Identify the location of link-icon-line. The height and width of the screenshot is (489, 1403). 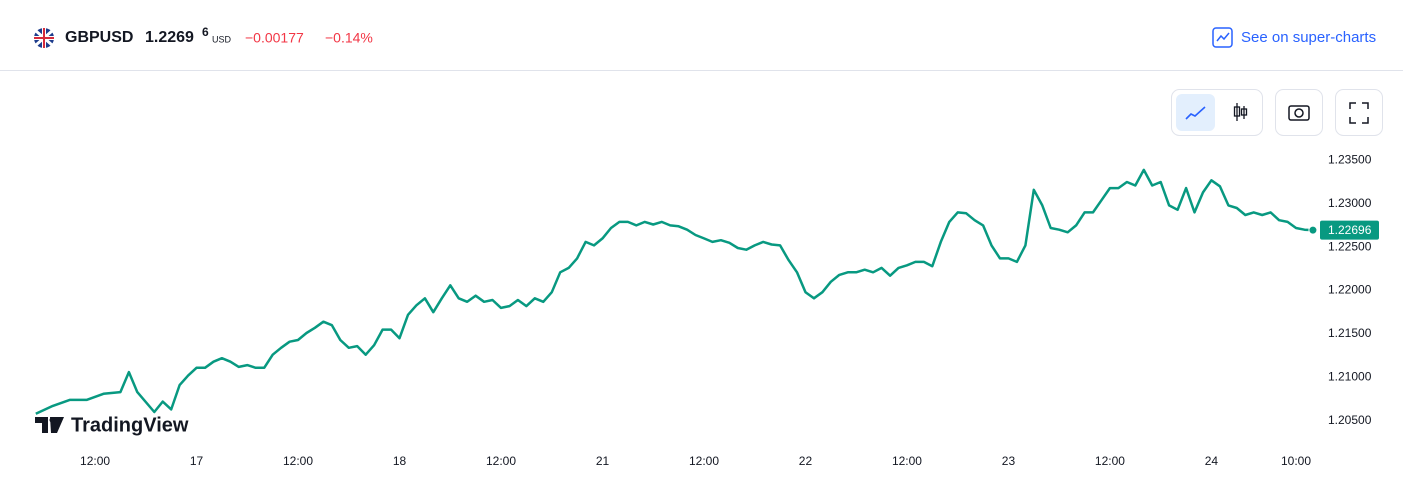
(1223, 37).